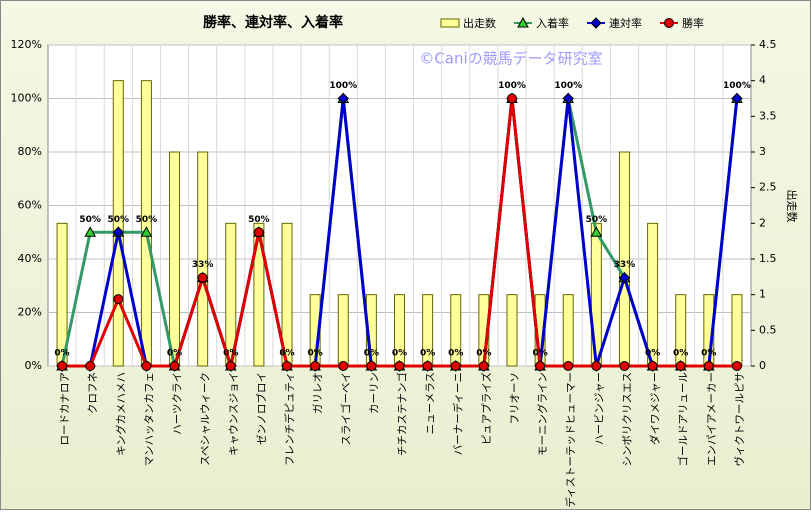  Describe the element at coordinates (762, 294) in the screenshot. I see `y2-tick-label: 1` at that location.